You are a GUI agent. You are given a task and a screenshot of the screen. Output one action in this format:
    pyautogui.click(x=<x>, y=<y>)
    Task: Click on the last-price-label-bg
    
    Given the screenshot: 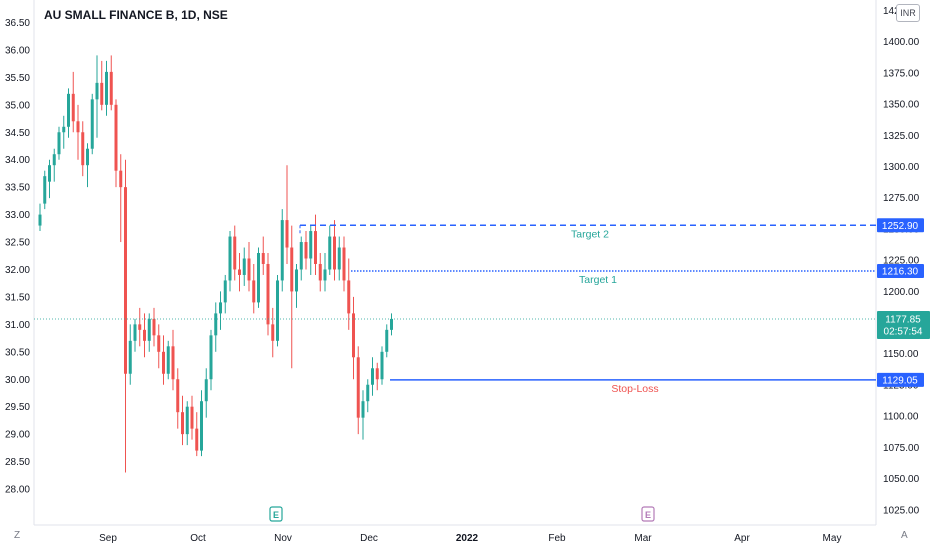 What is the action you would take?
    pyautogui.click(x=903, y=324)
    